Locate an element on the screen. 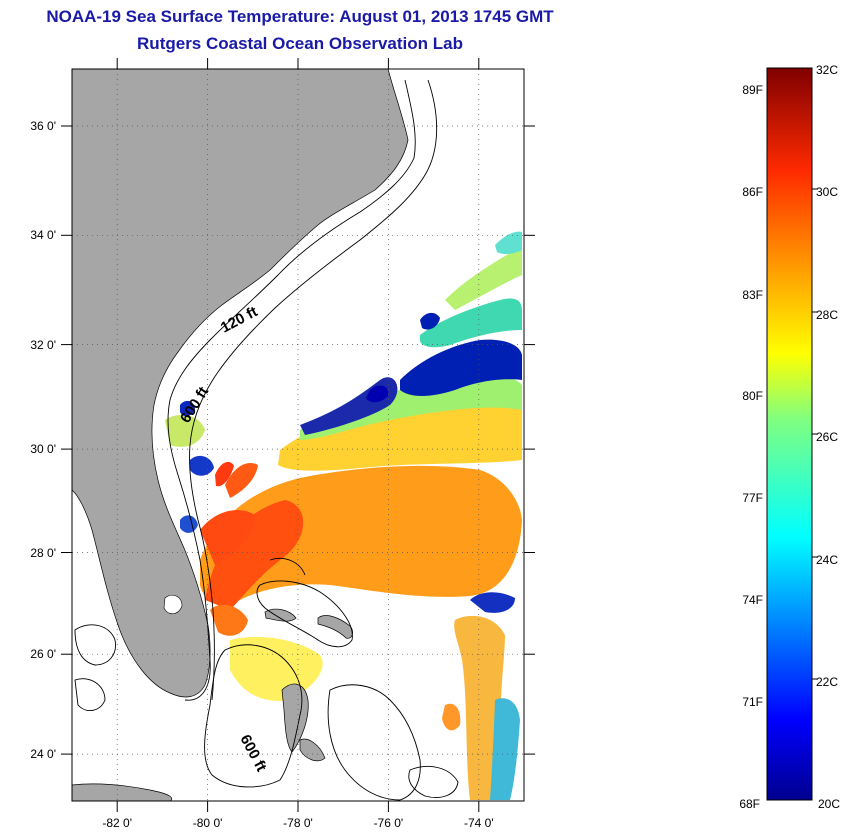  y-tick-label: 24 0' is located at coordinates (43, 754).